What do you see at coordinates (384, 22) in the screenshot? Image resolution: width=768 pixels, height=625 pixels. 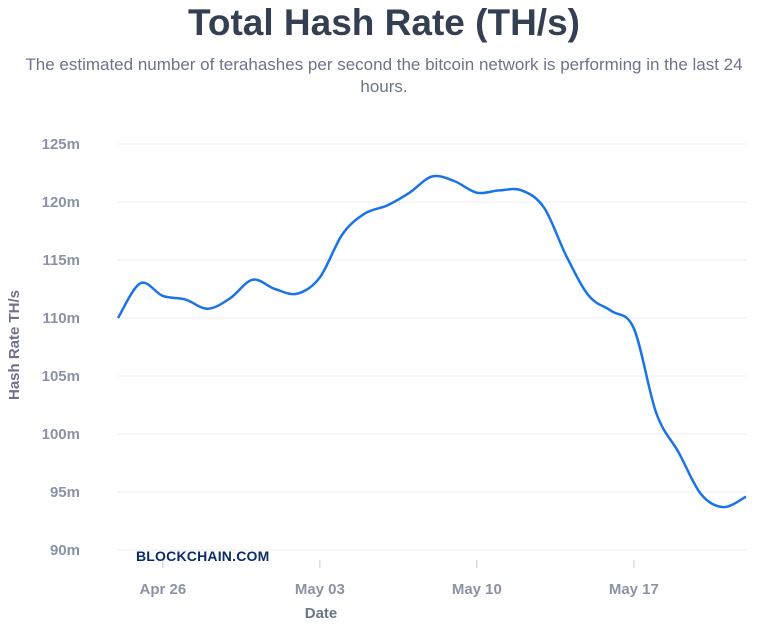 I see `chart-title: Total Hash Rate (TH/s)` at bounding box center [384, 22].